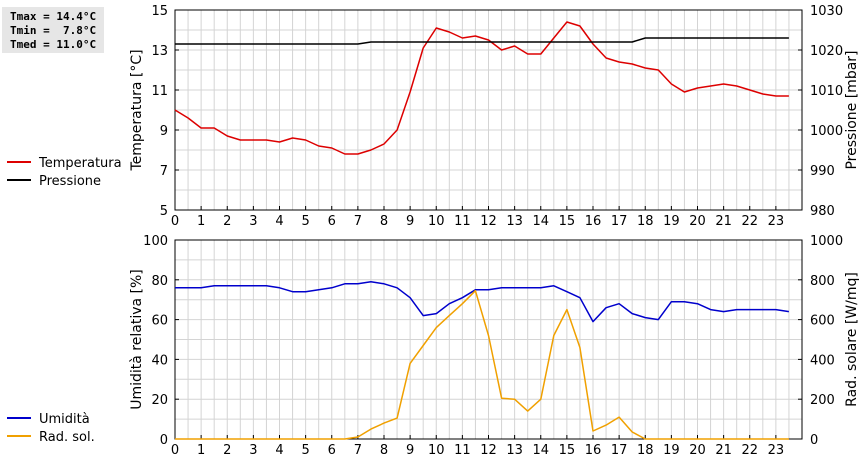  What do you see at coordinates (53, 44) in the screenshot?
I see `tmed-text: Tmed = 11.0°C` at bounding box center [53, 44].